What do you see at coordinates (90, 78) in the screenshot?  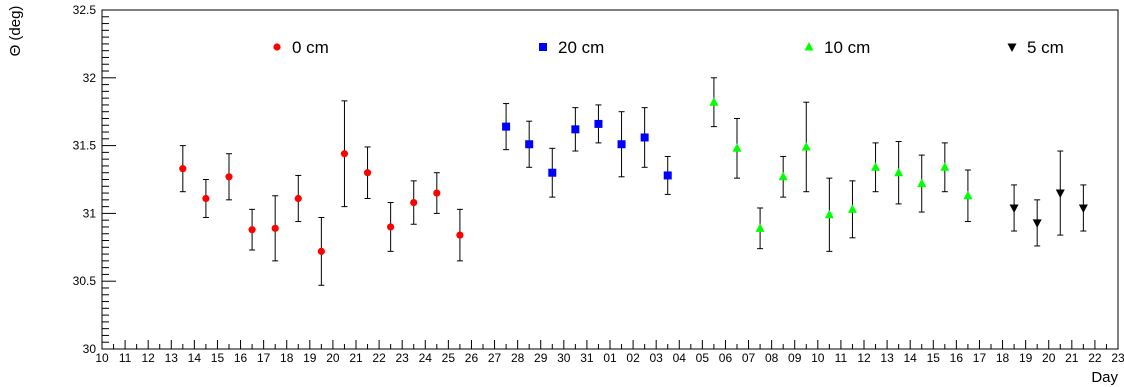 I see `y-tick-label: 32` at bounding box center [90, 78].